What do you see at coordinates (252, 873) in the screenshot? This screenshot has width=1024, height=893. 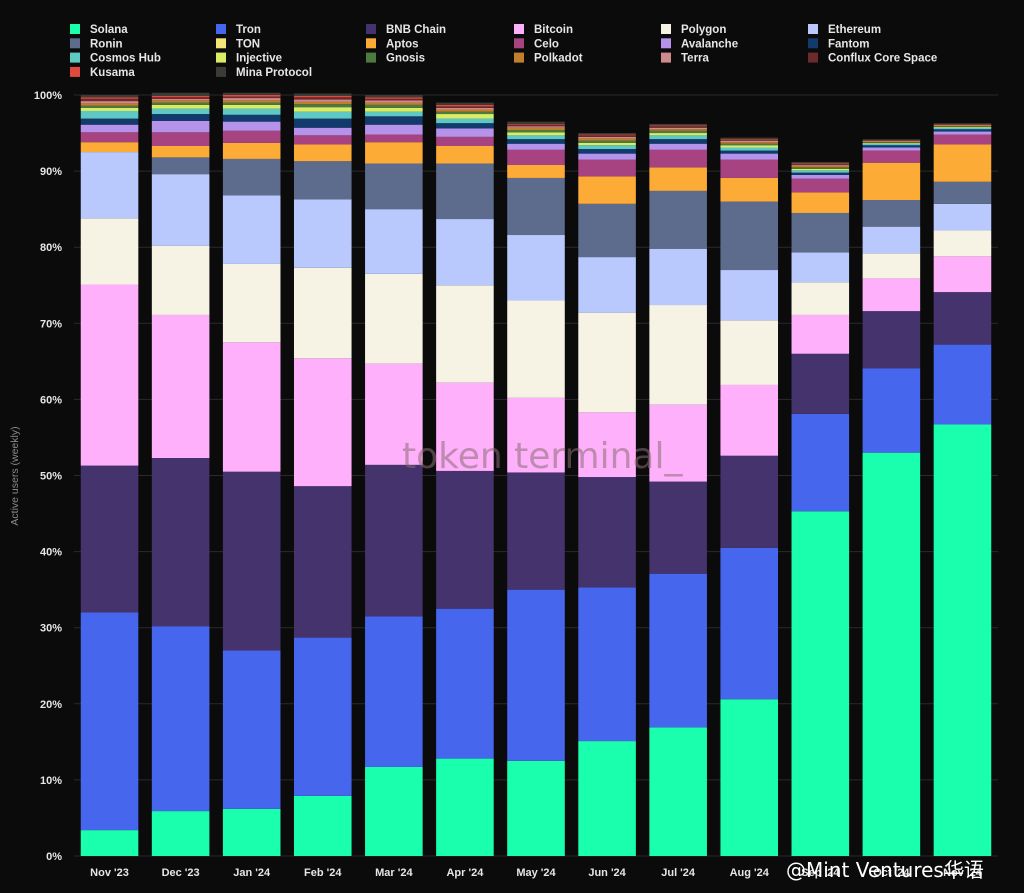 I see `x-tick-label: Jan '24` at bounding box center [252, 873].